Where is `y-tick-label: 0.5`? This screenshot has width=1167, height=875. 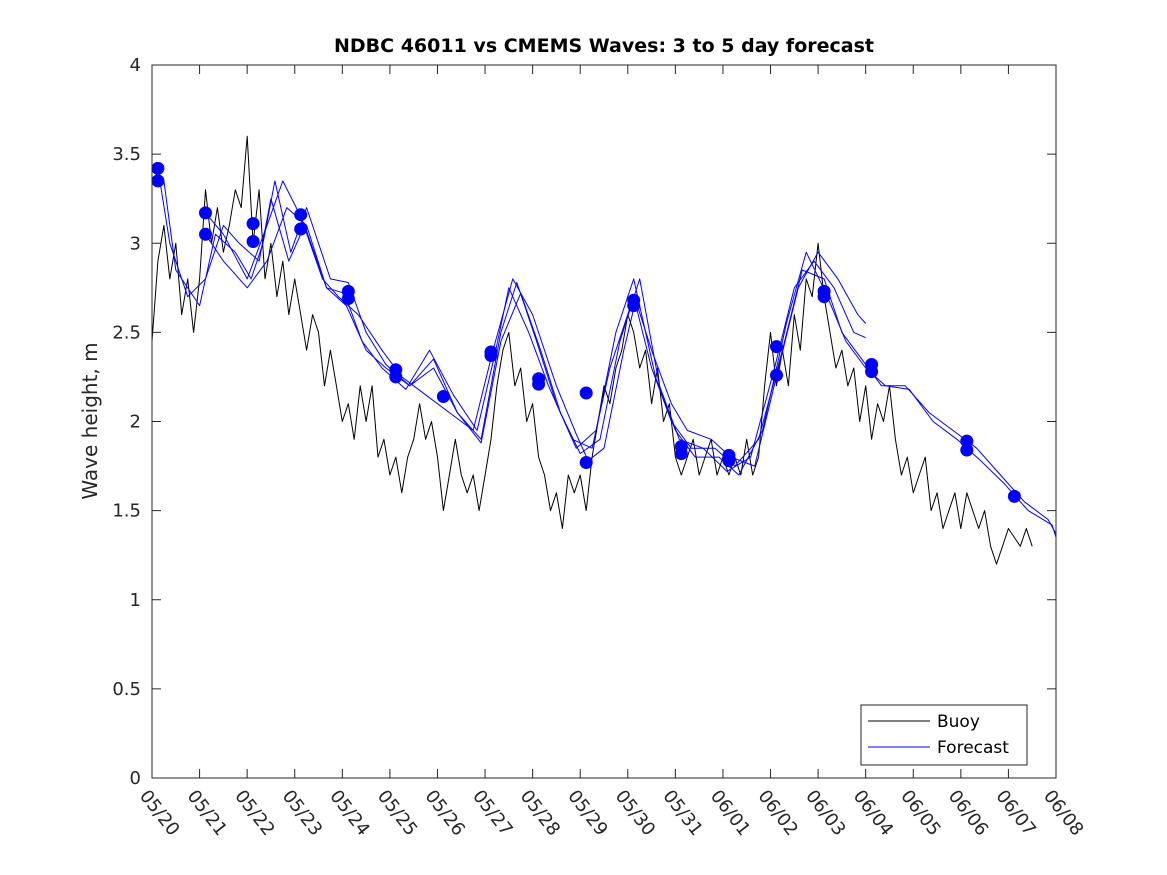 y-tick-label: 0.5 is located at coordinates (126, 689).